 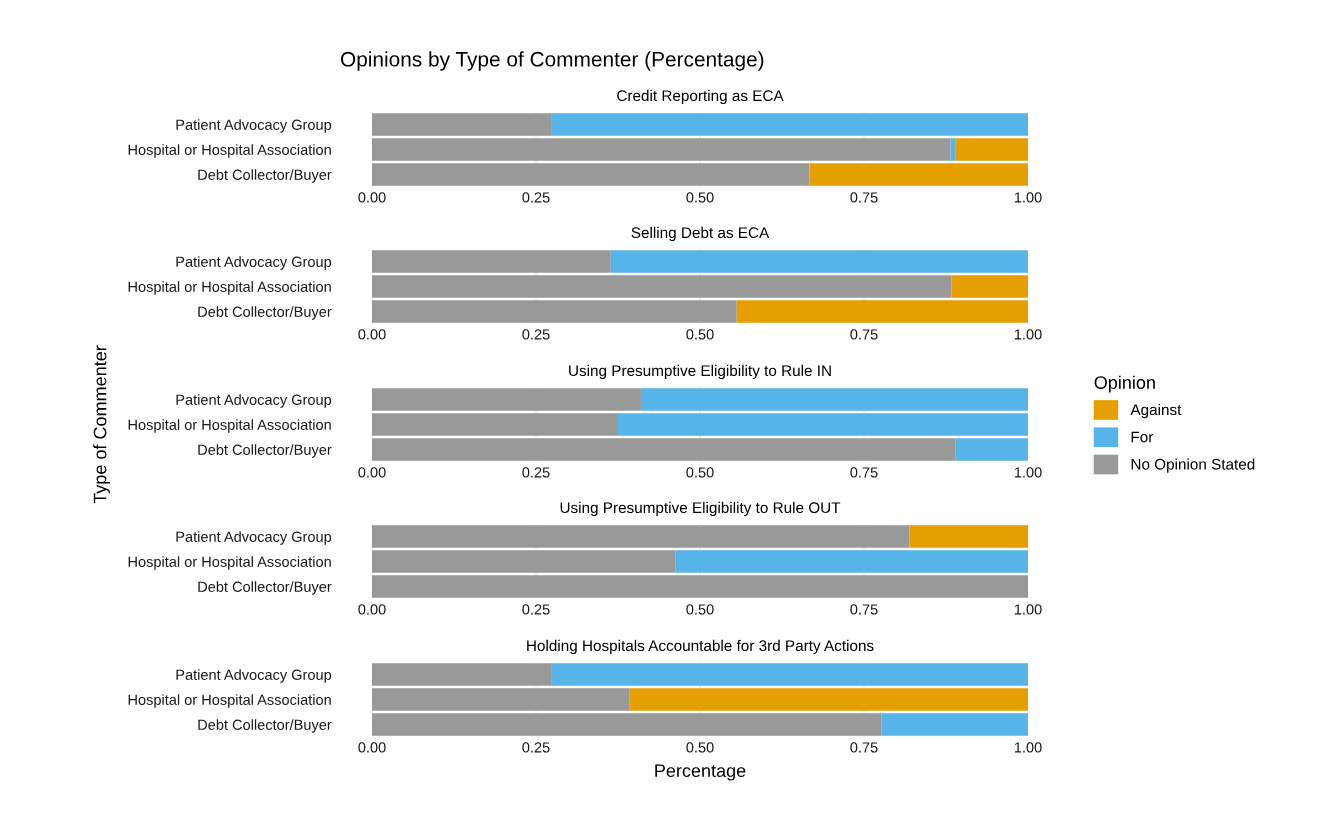 I want to click on chart-subtitle: Holding Hospitals Accountable for 3rd Party Actions, so click(x=700, y=647).